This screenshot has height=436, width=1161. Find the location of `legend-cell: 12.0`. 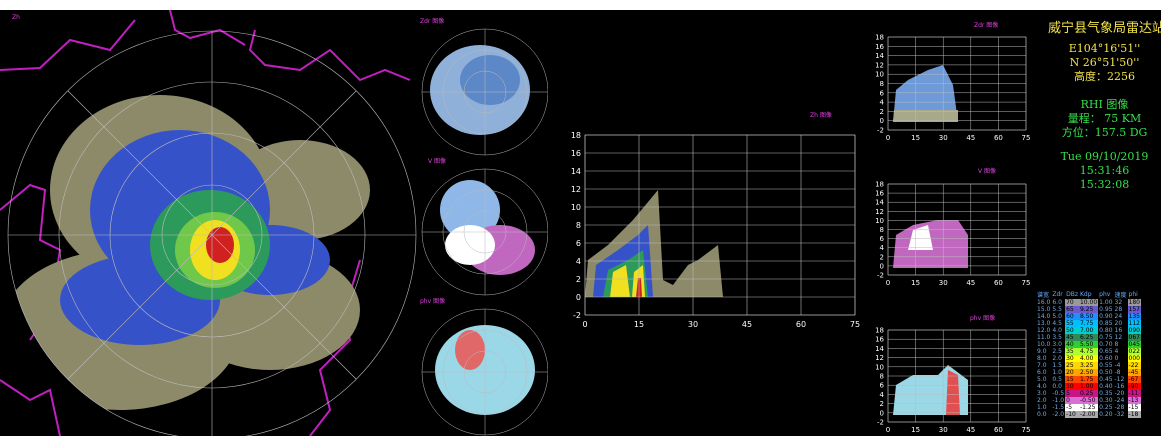

legend-cell: 12.0 is located at coordinates (1044, 330).